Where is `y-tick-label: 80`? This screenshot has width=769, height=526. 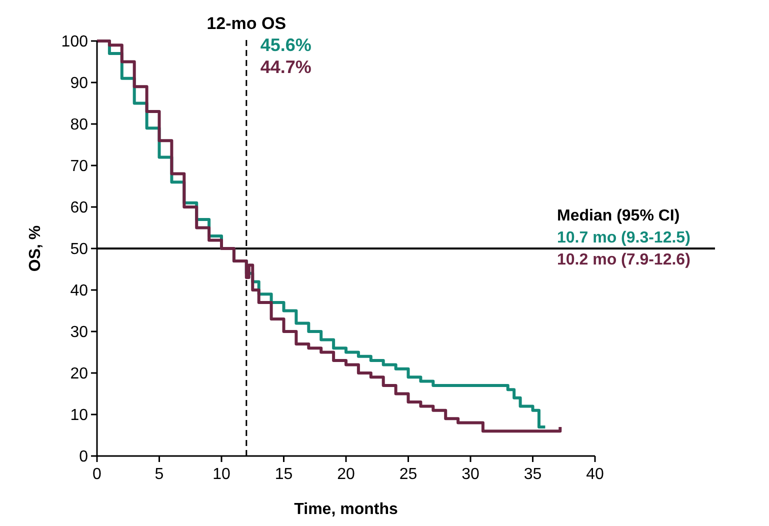 y-tick-label: 80 is located at coordinates (79, 125).